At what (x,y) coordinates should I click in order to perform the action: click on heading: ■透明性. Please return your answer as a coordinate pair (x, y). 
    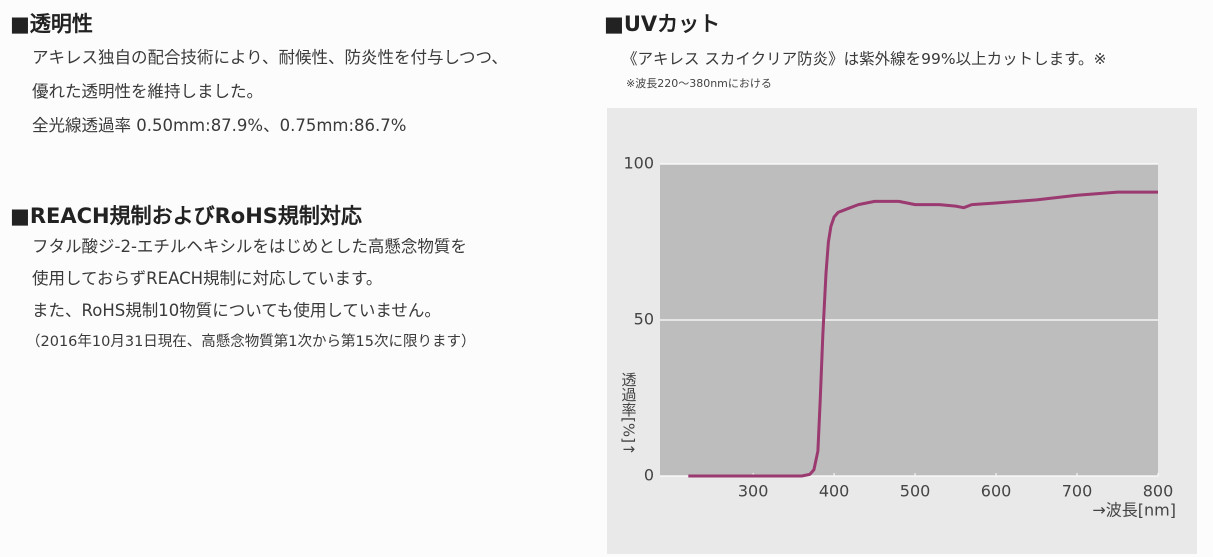
    Looking at the image, I should click on (51, 24).